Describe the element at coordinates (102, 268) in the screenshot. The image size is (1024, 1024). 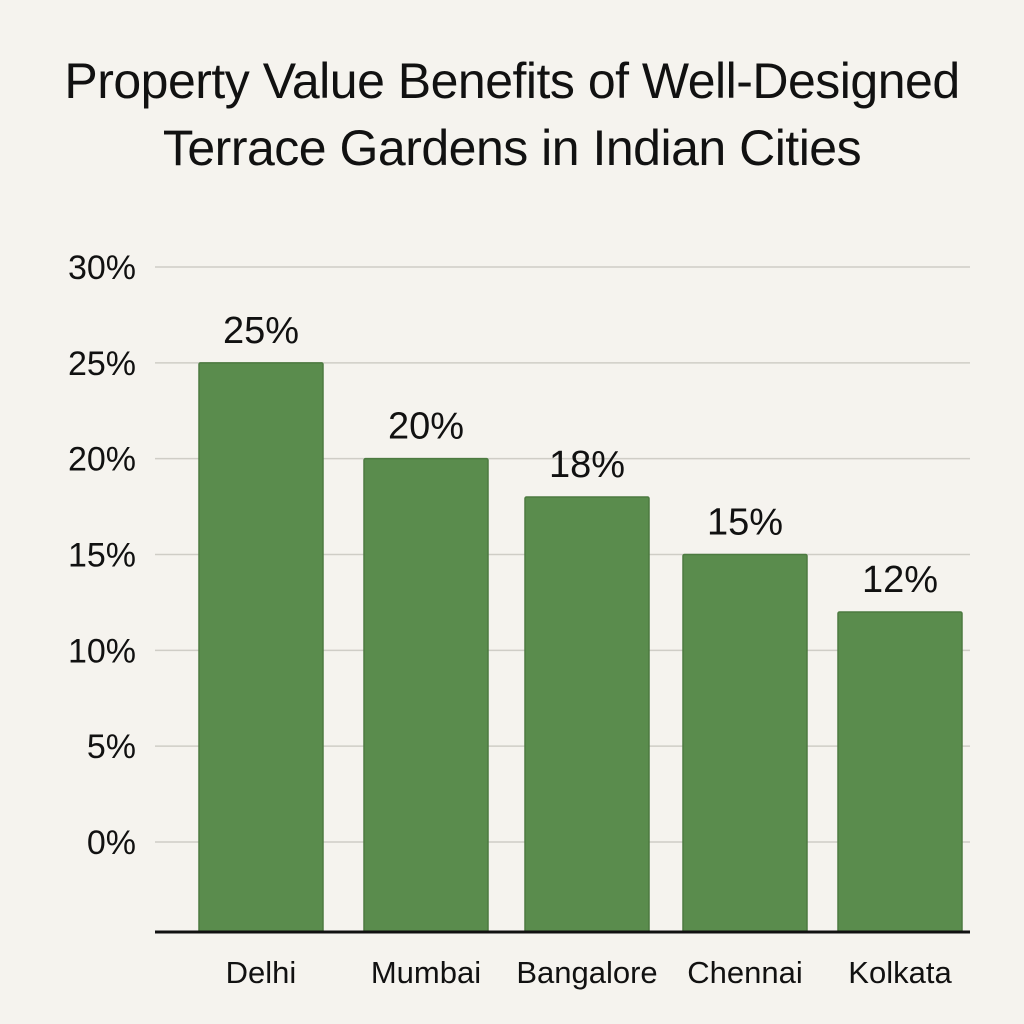
I see `y-tick-label: 30%` at that location.